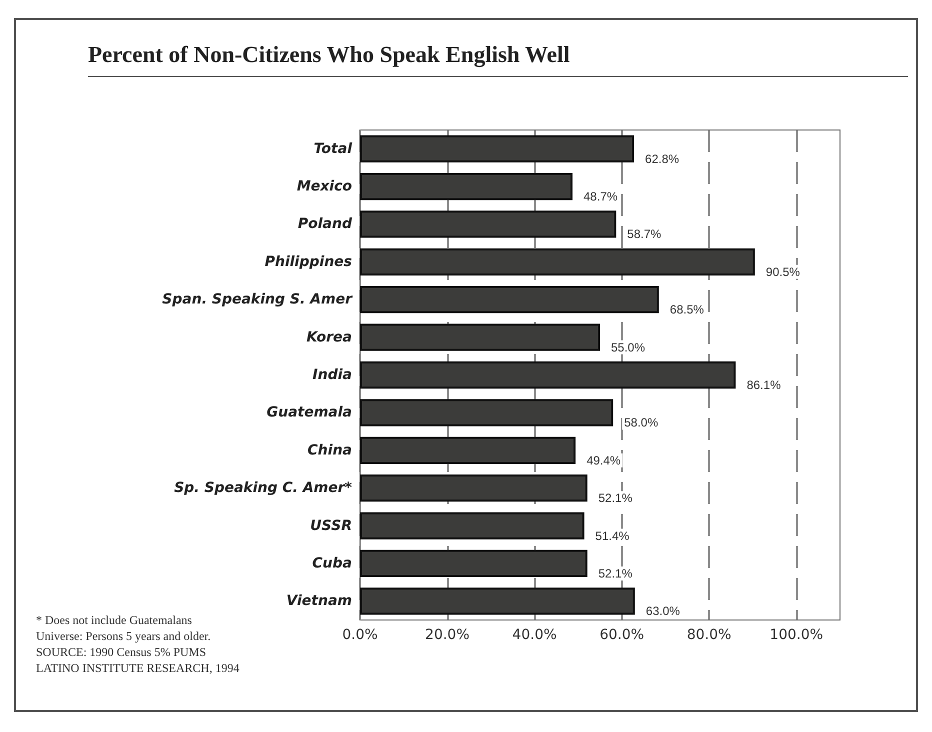 The image size is (932, 732). What do you see at coordinates (603, 460) in the screenshot?
I see `data-label: 49.4%` at bounding box center [603, 460].